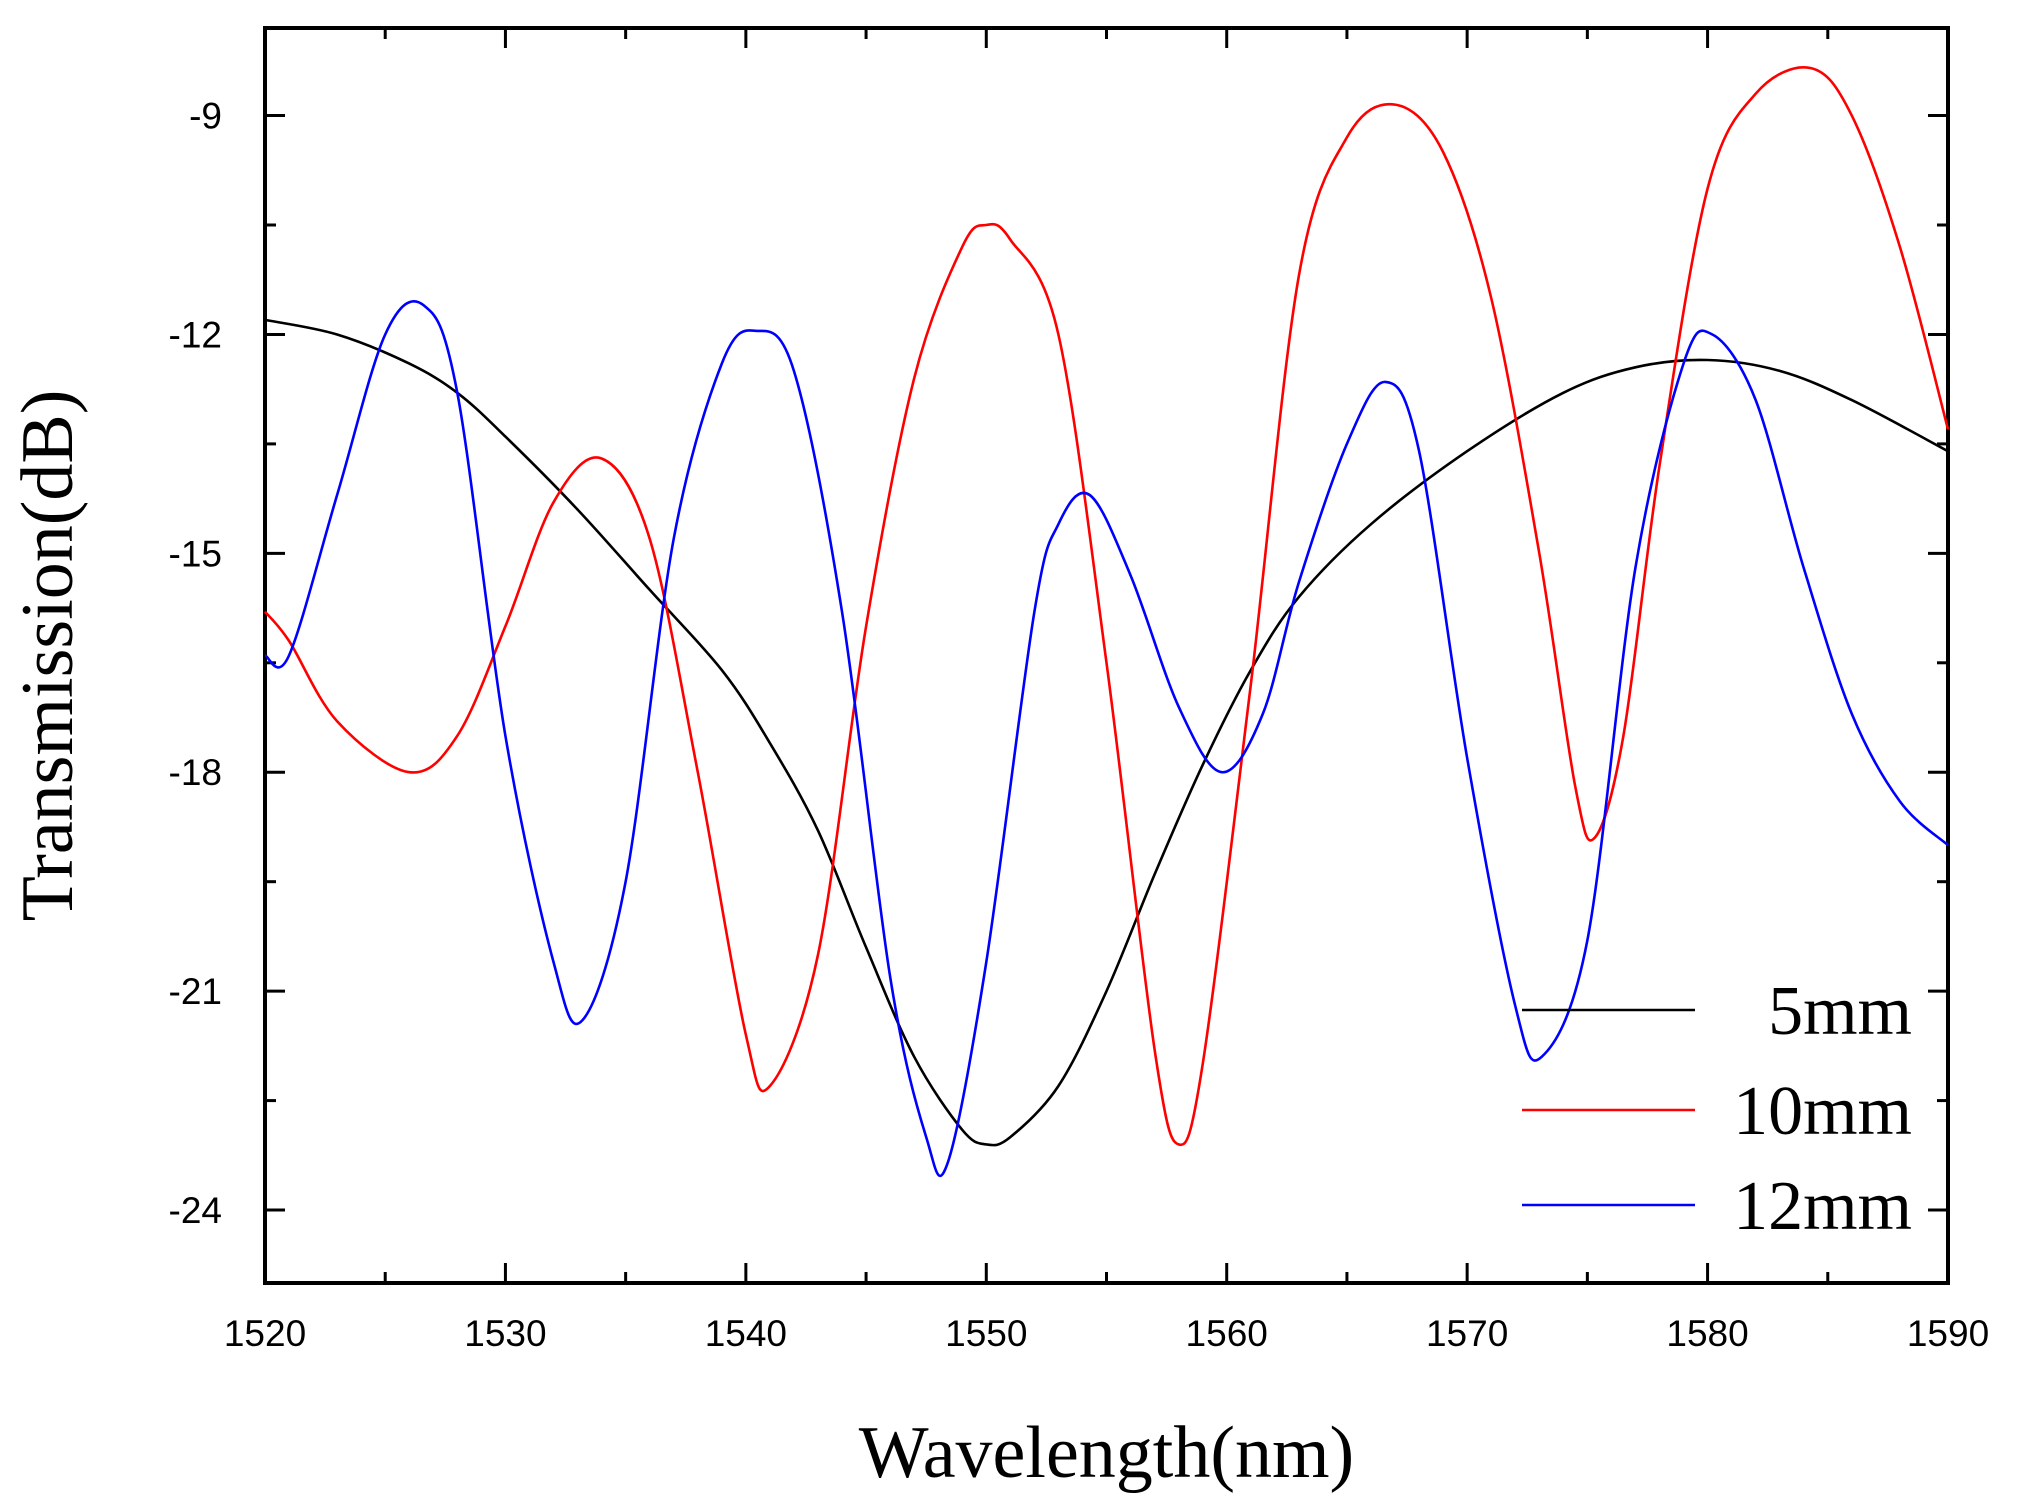  I want to click on y-tick-label: -21, so click(195, 991).